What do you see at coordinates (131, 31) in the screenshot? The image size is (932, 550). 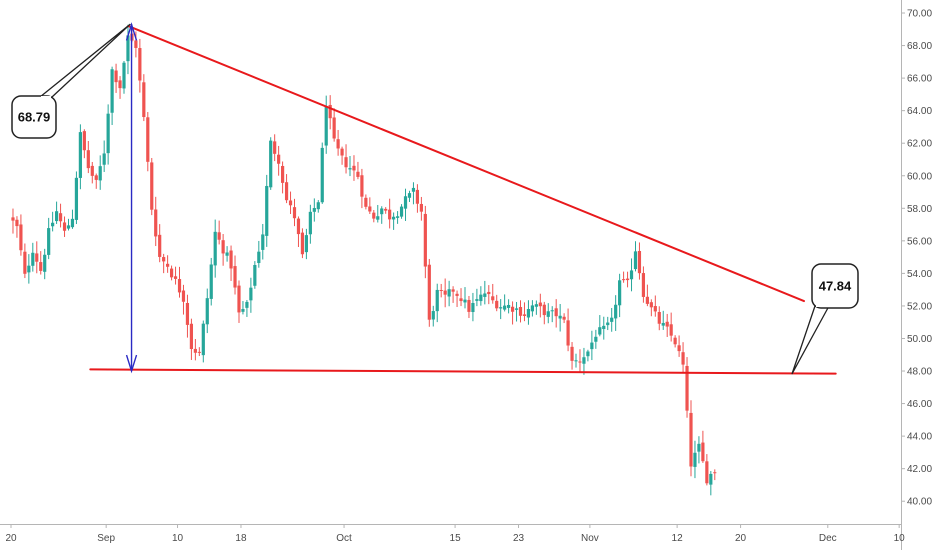 I see `measure-arrow-head-top` at bounding box center [131, 31].